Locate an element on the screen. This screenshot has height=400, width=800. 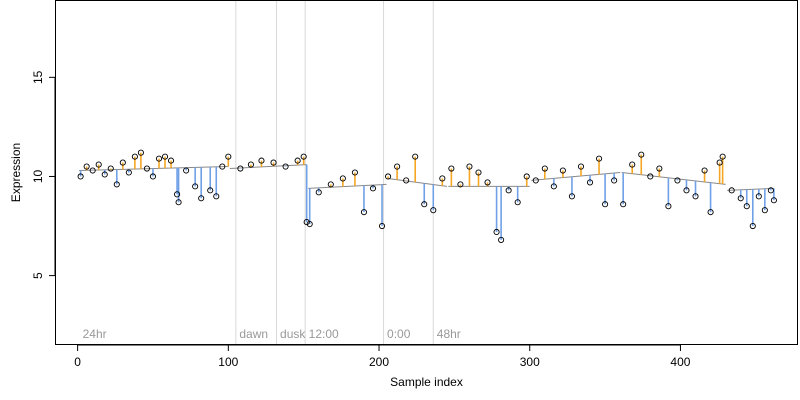
fit-lines is located at coordinates (426, 177).